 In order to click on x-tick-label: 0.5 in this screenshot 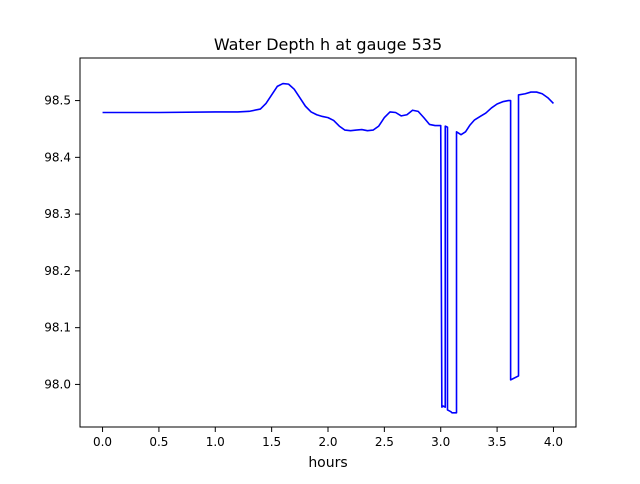, I will do `click(158, 442)`.